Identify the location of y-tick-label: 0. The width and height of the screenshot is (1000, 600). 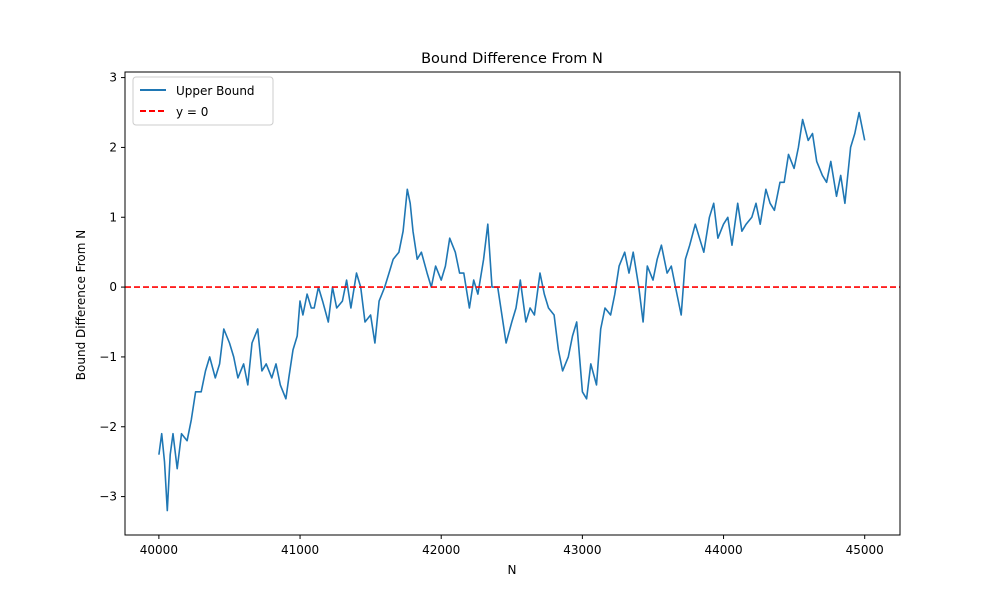
(113, 287).